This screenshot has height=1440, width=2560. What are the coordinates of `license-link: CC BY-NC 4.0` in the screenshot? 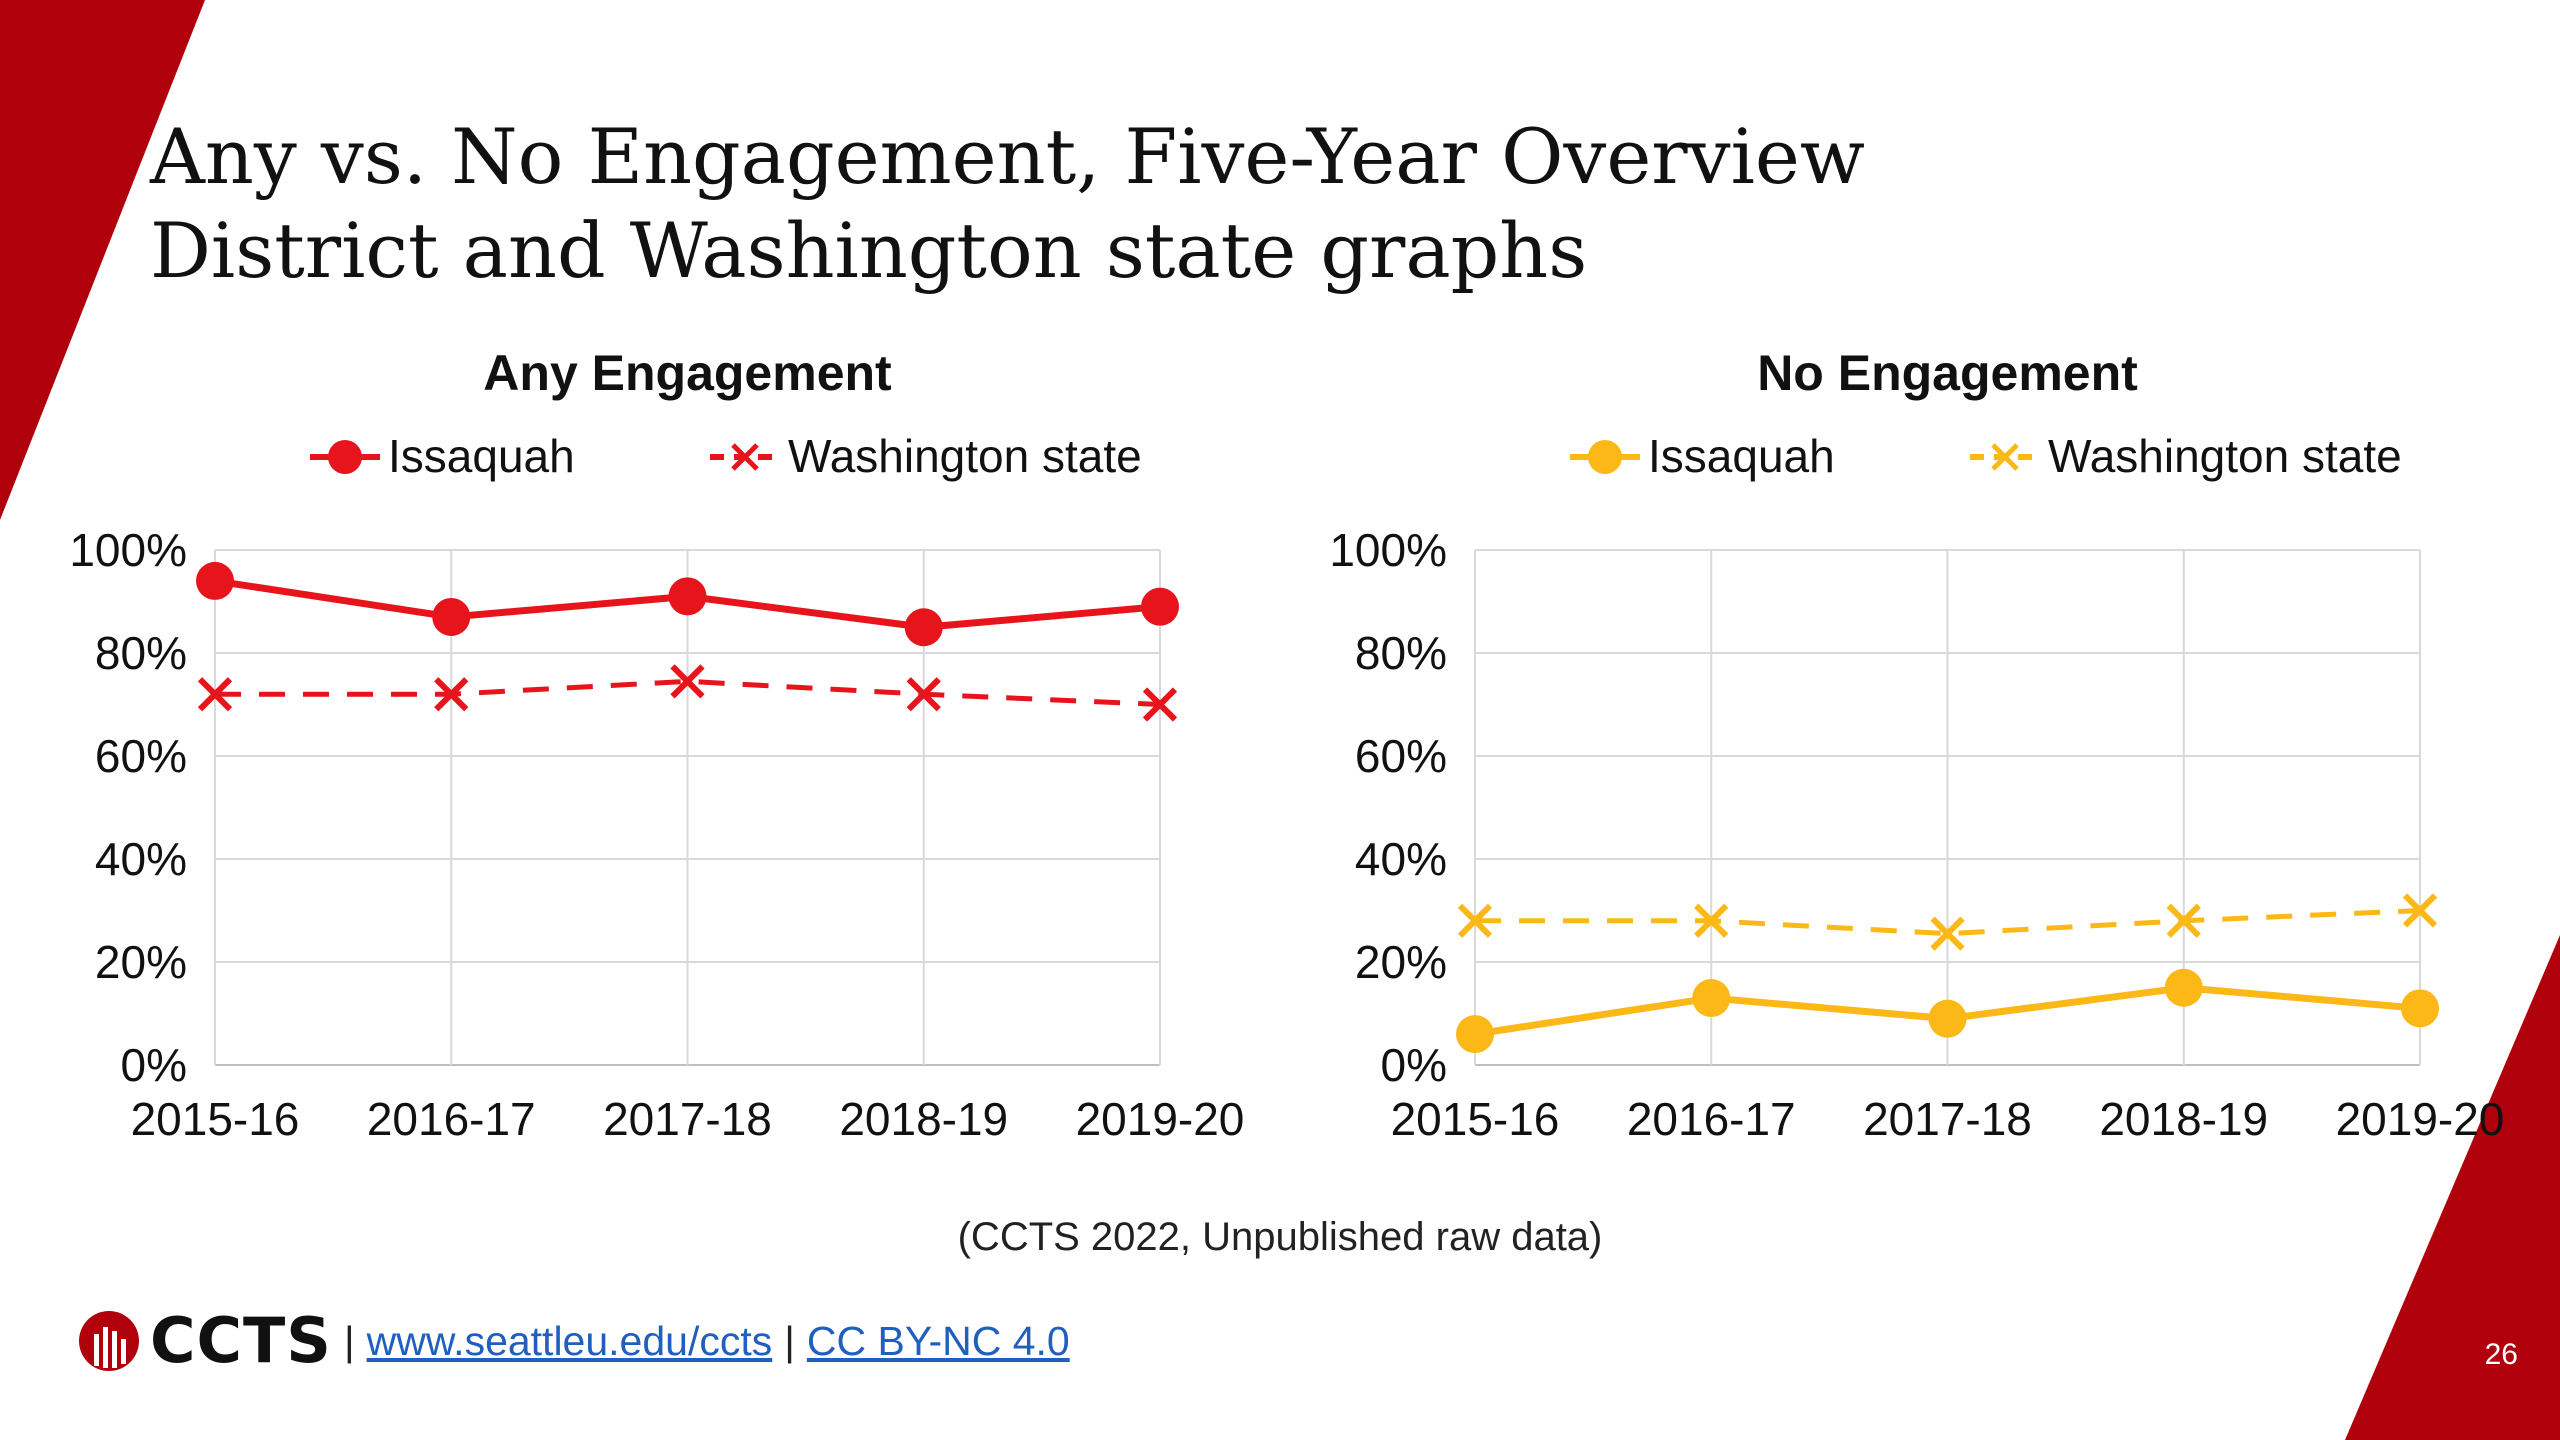 It's located at (938, 1340).